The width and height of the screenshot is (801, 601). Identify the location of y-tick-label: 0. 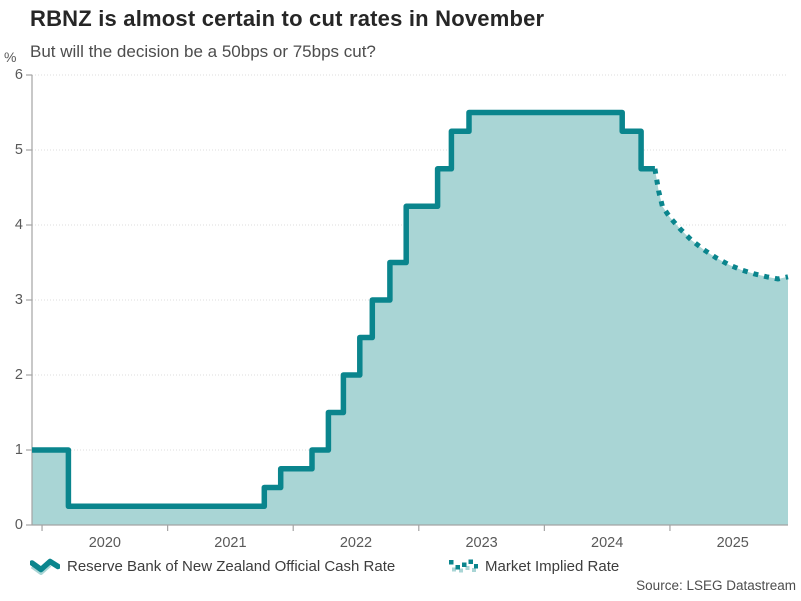
(19, 525).